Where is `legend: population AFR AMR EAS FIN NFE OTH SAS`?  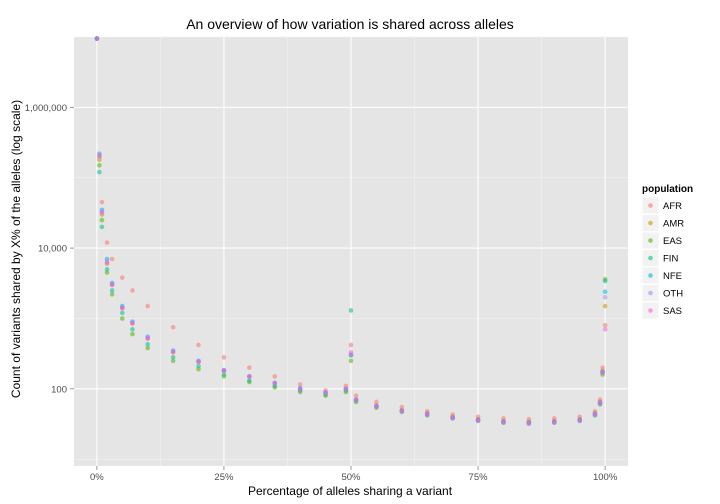
legend: population AFR AMR EAS FIN NFE OTH SAS is located at coordinates (667, 252).